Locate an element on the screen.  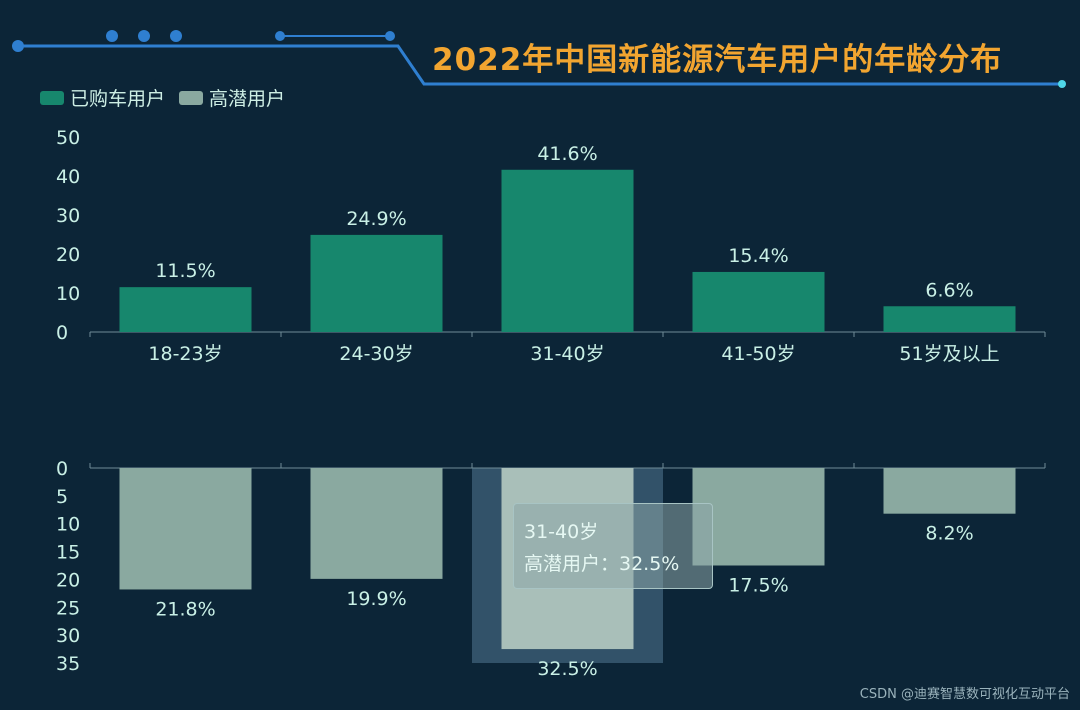
tooltip-category: 31-40岁 is located at coordinates (561, 532).